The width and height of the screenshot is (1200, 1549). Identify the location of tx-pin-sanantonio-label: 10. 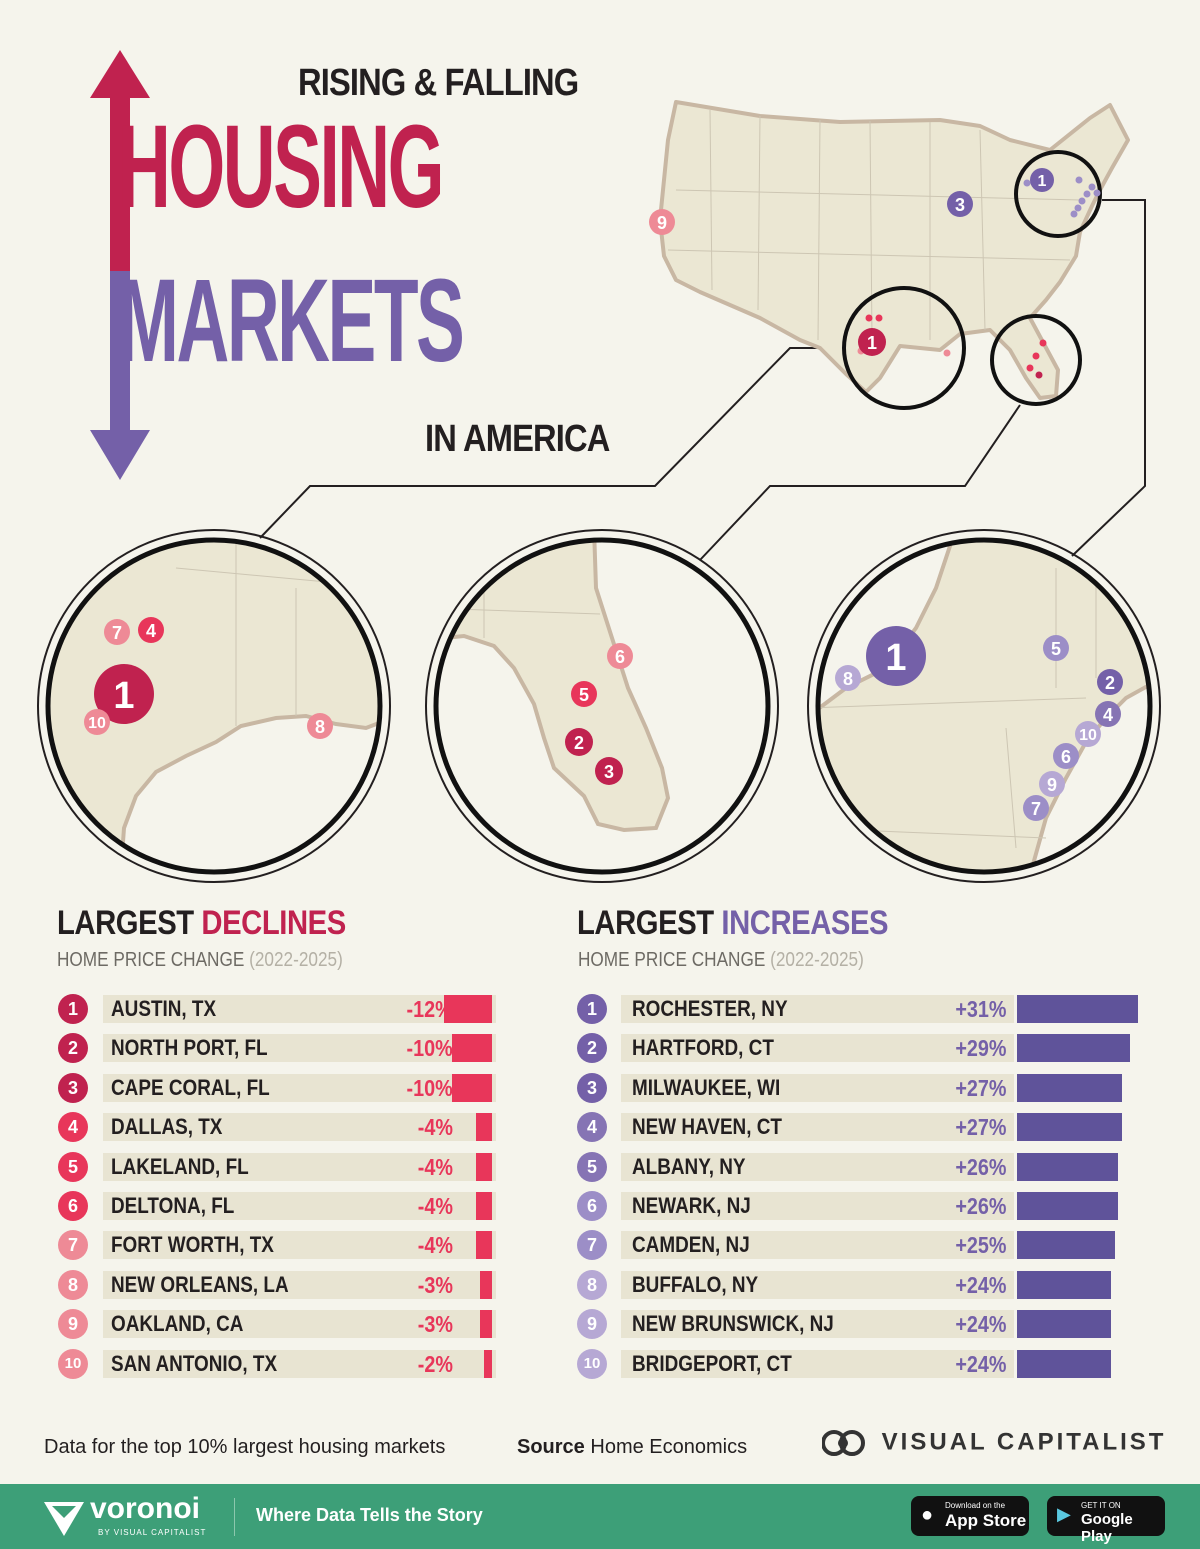
(97, 723).